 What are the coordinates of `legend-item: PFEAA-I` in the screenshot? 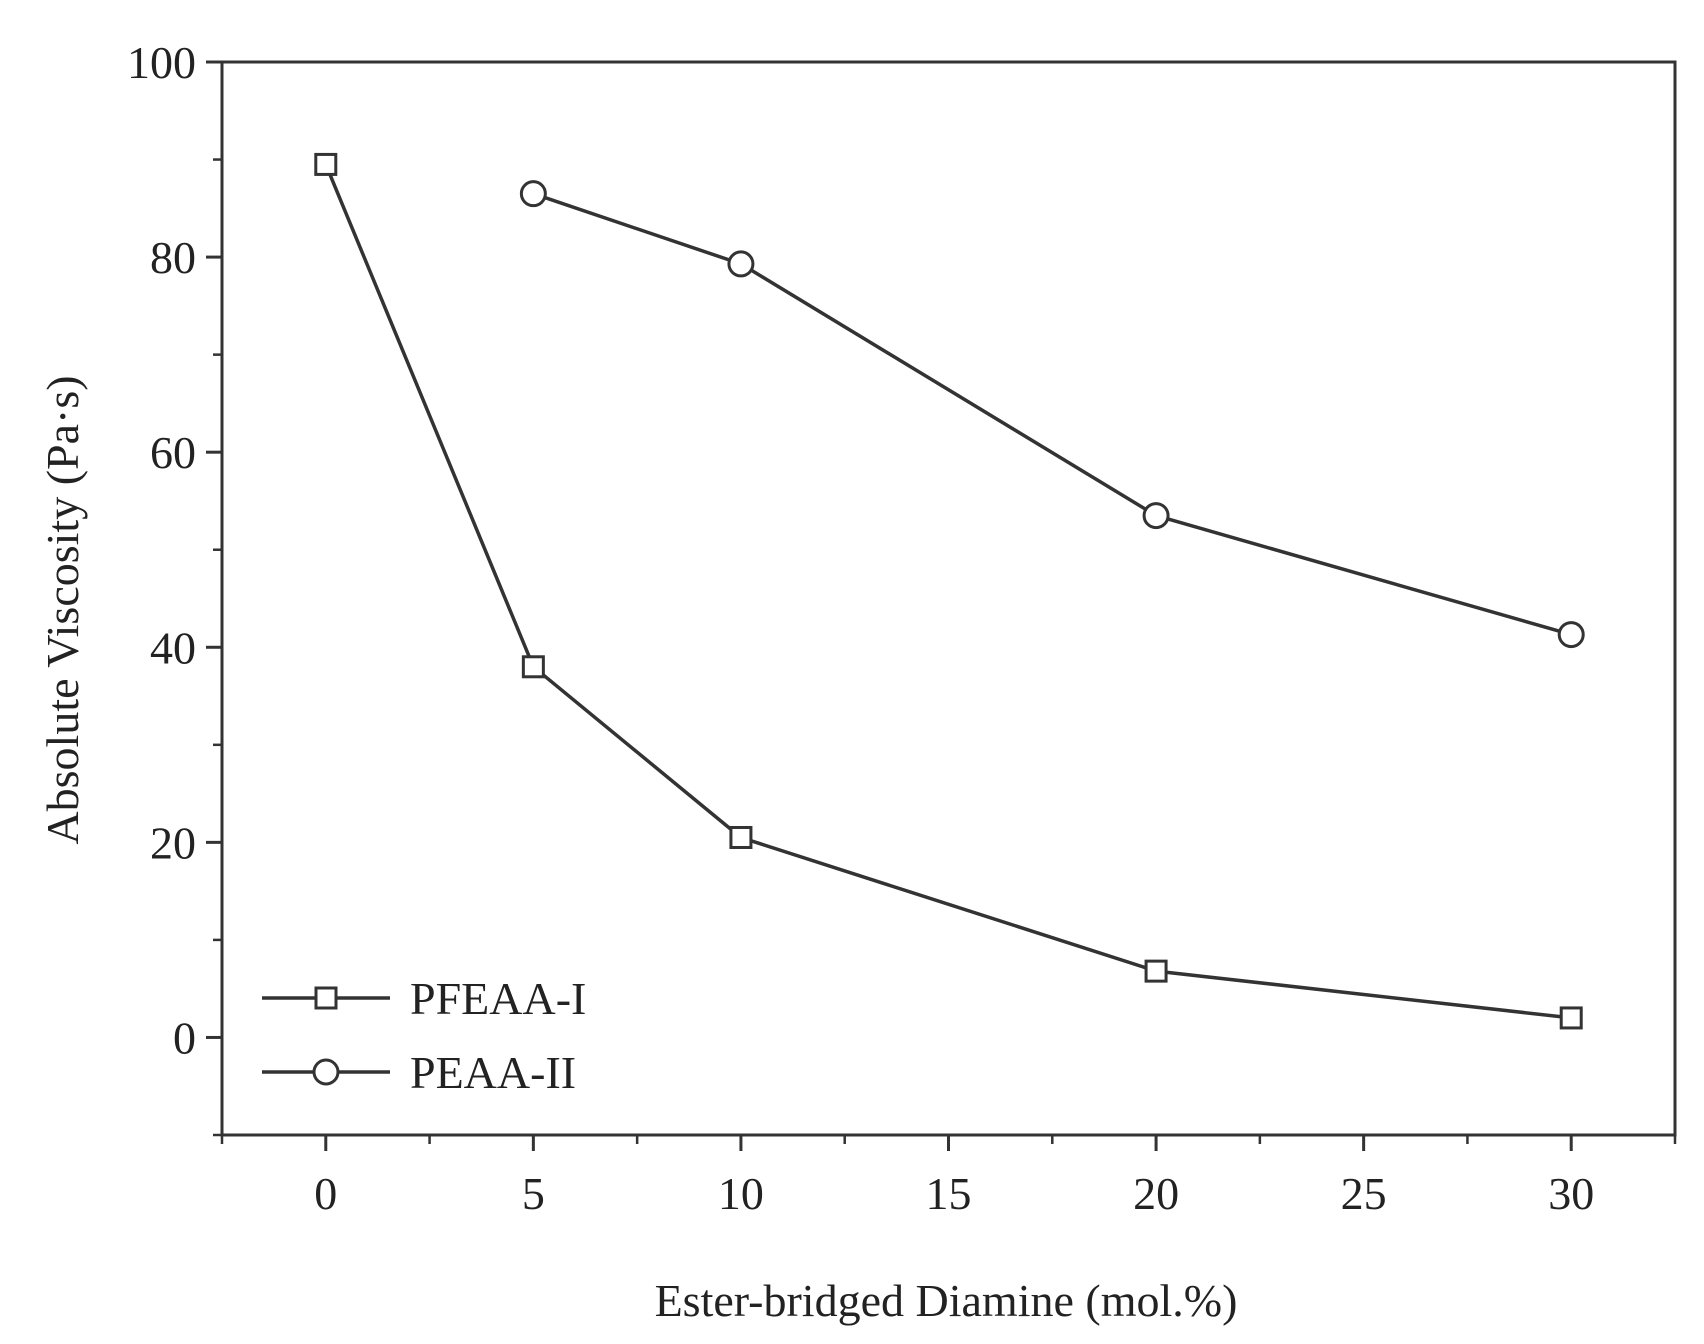 It's located at (424, 998).